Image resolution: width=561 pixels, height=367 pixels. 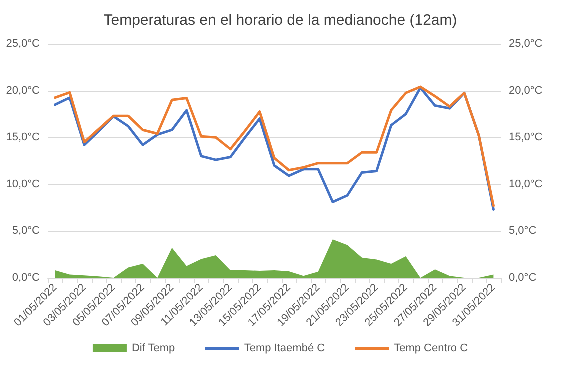 I want to click on y-tick-label: 5,0°C, so click(x=26, y=231).